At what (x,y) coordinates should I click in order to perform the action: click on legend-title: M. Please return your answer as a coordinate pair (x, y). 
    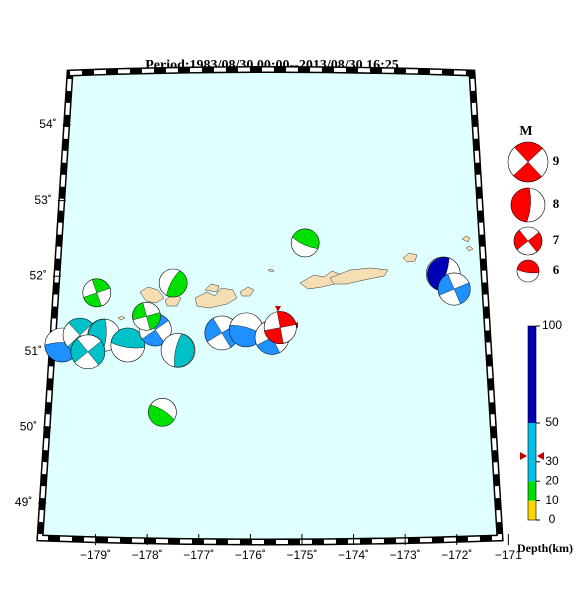
    Looking at the image, I should click on (525, 131).